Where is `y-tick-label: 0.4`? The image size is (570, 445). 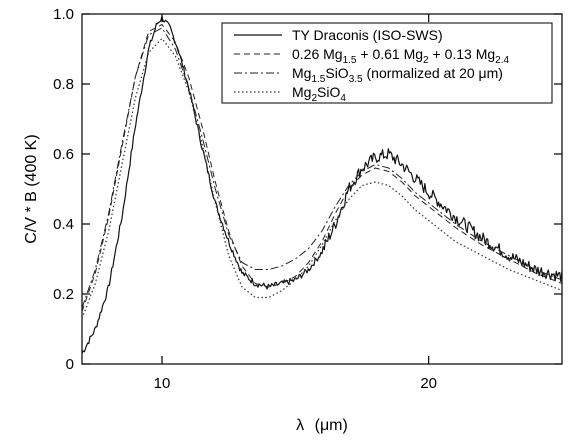 y-tick-label: 0.4 is located at coordinates (63, 224).